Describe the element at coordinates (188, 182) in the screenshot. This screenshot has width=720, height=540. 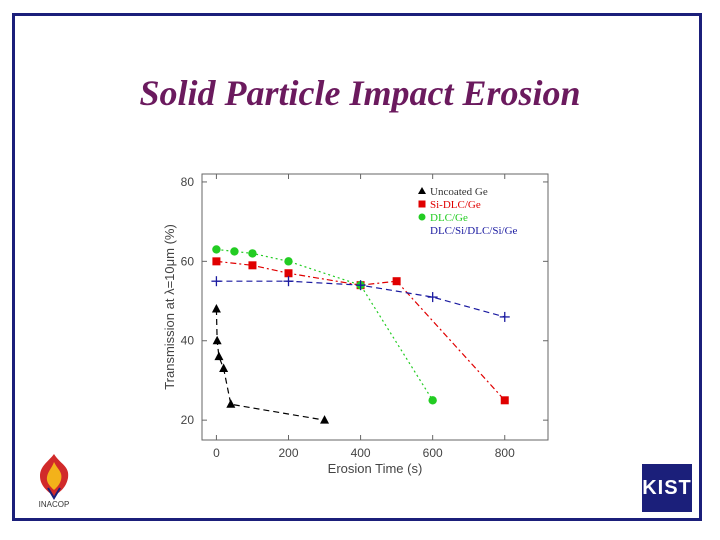
I see `y-tick-label: 80` at that location.